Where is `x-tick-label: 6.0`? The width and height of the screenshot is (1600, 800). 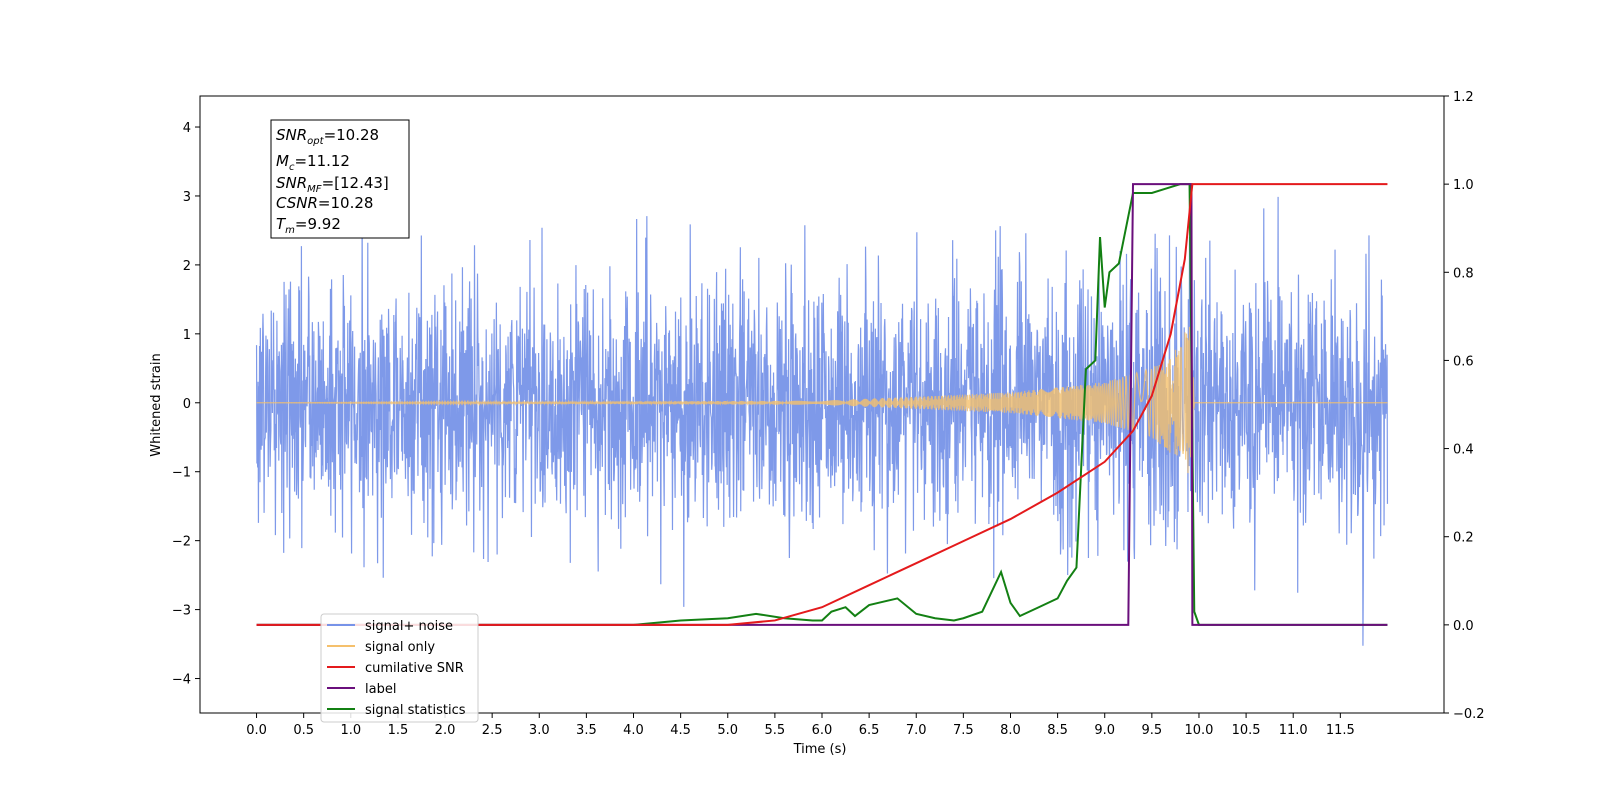 x-tick-label: 6.0 is located at coordinates (822, 730).